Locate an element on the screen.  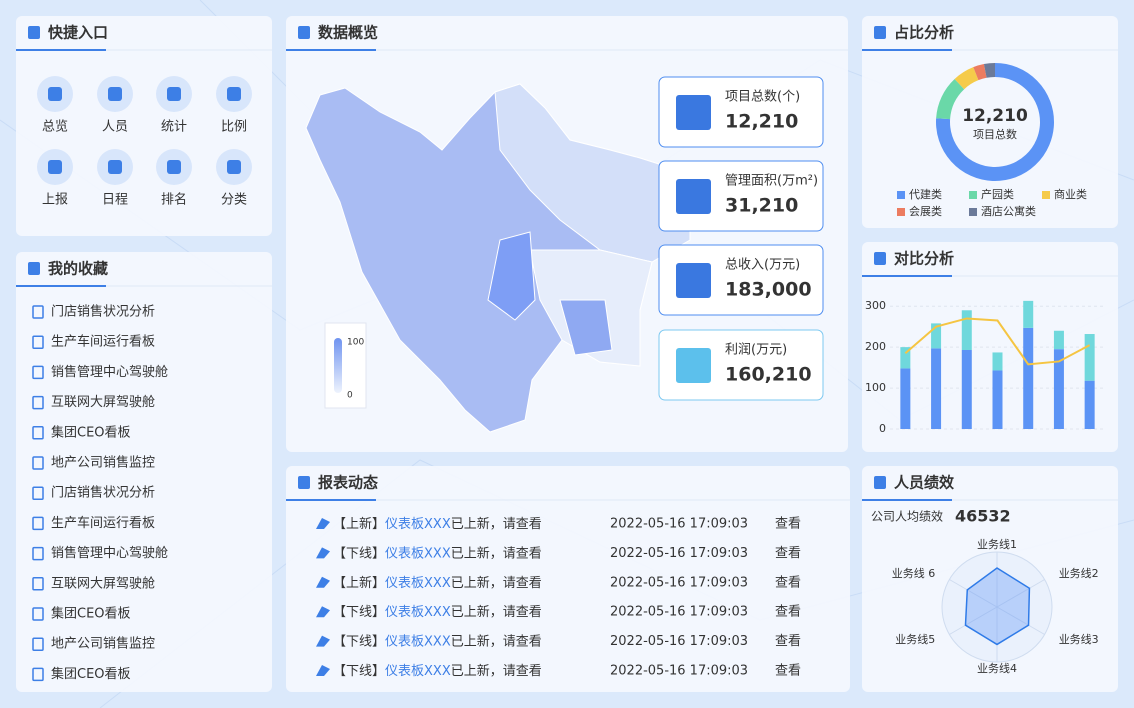
kpi-value: 12,210 is located at coordinates (761, 122).